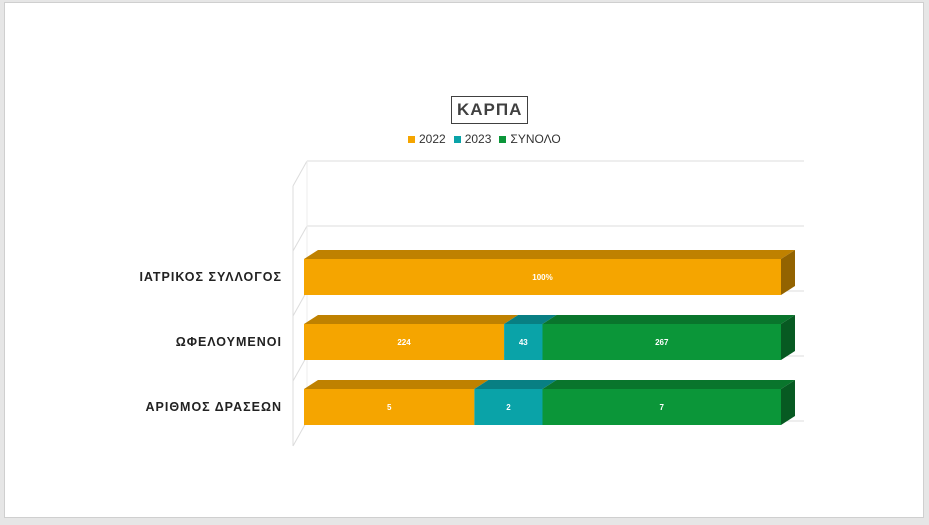 The image size is (929, 525). I want to click on chart-legend: 2022 2023 ΣΥΝΟΛΟ, so click(484, 139).